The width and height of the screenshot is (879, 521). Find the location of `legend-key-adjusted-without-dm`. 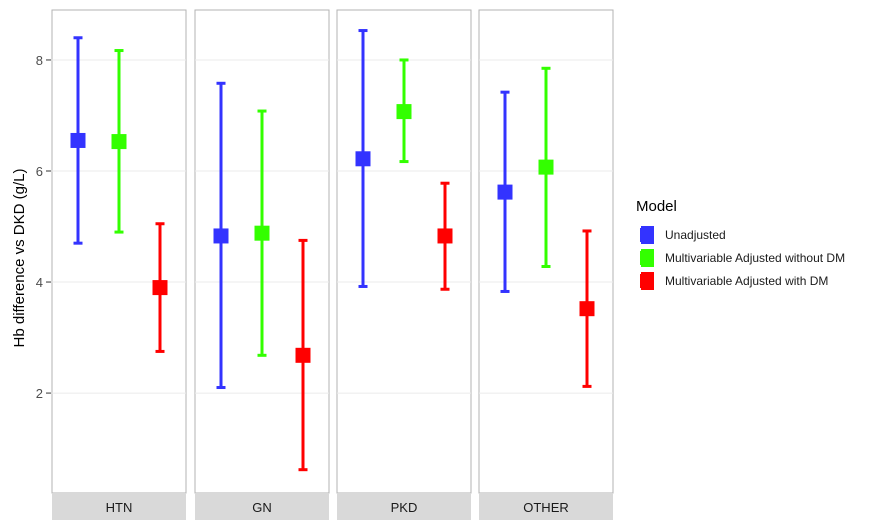

legend-key-adjusted-without-dm is located at coordinates (647, 258).